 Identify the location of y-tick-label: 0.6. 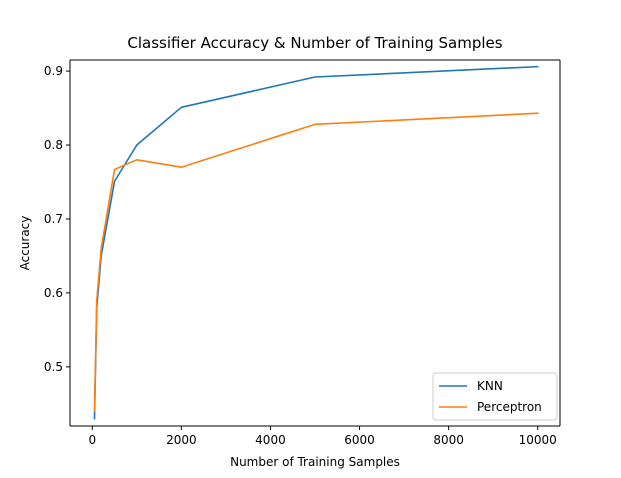
(53, 293).